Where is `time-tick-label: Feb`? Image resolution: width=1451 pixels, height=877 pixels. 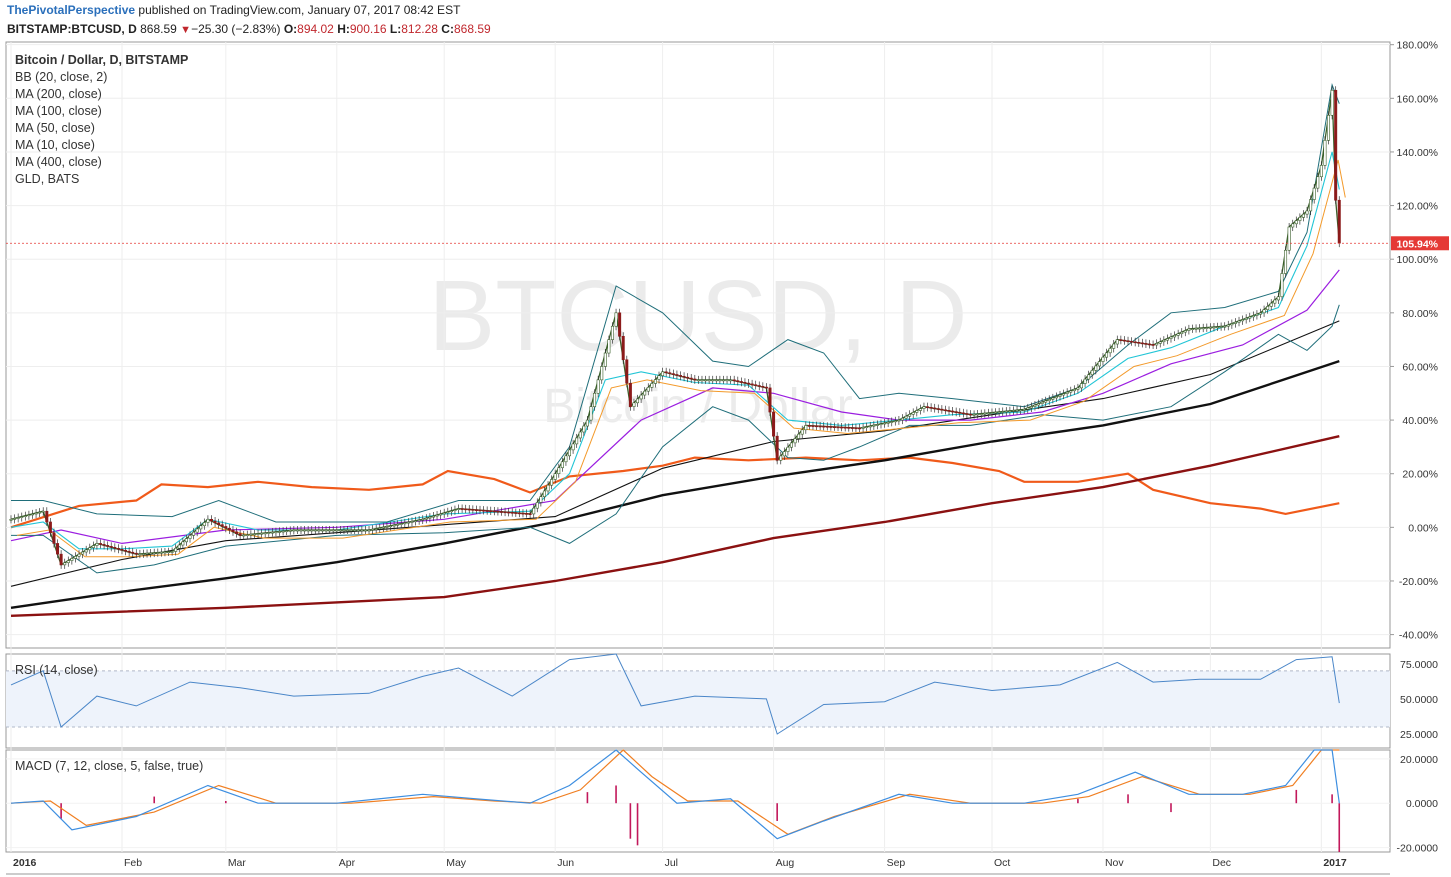 time-tick-label: Feb is located at coordinates (133, 863).